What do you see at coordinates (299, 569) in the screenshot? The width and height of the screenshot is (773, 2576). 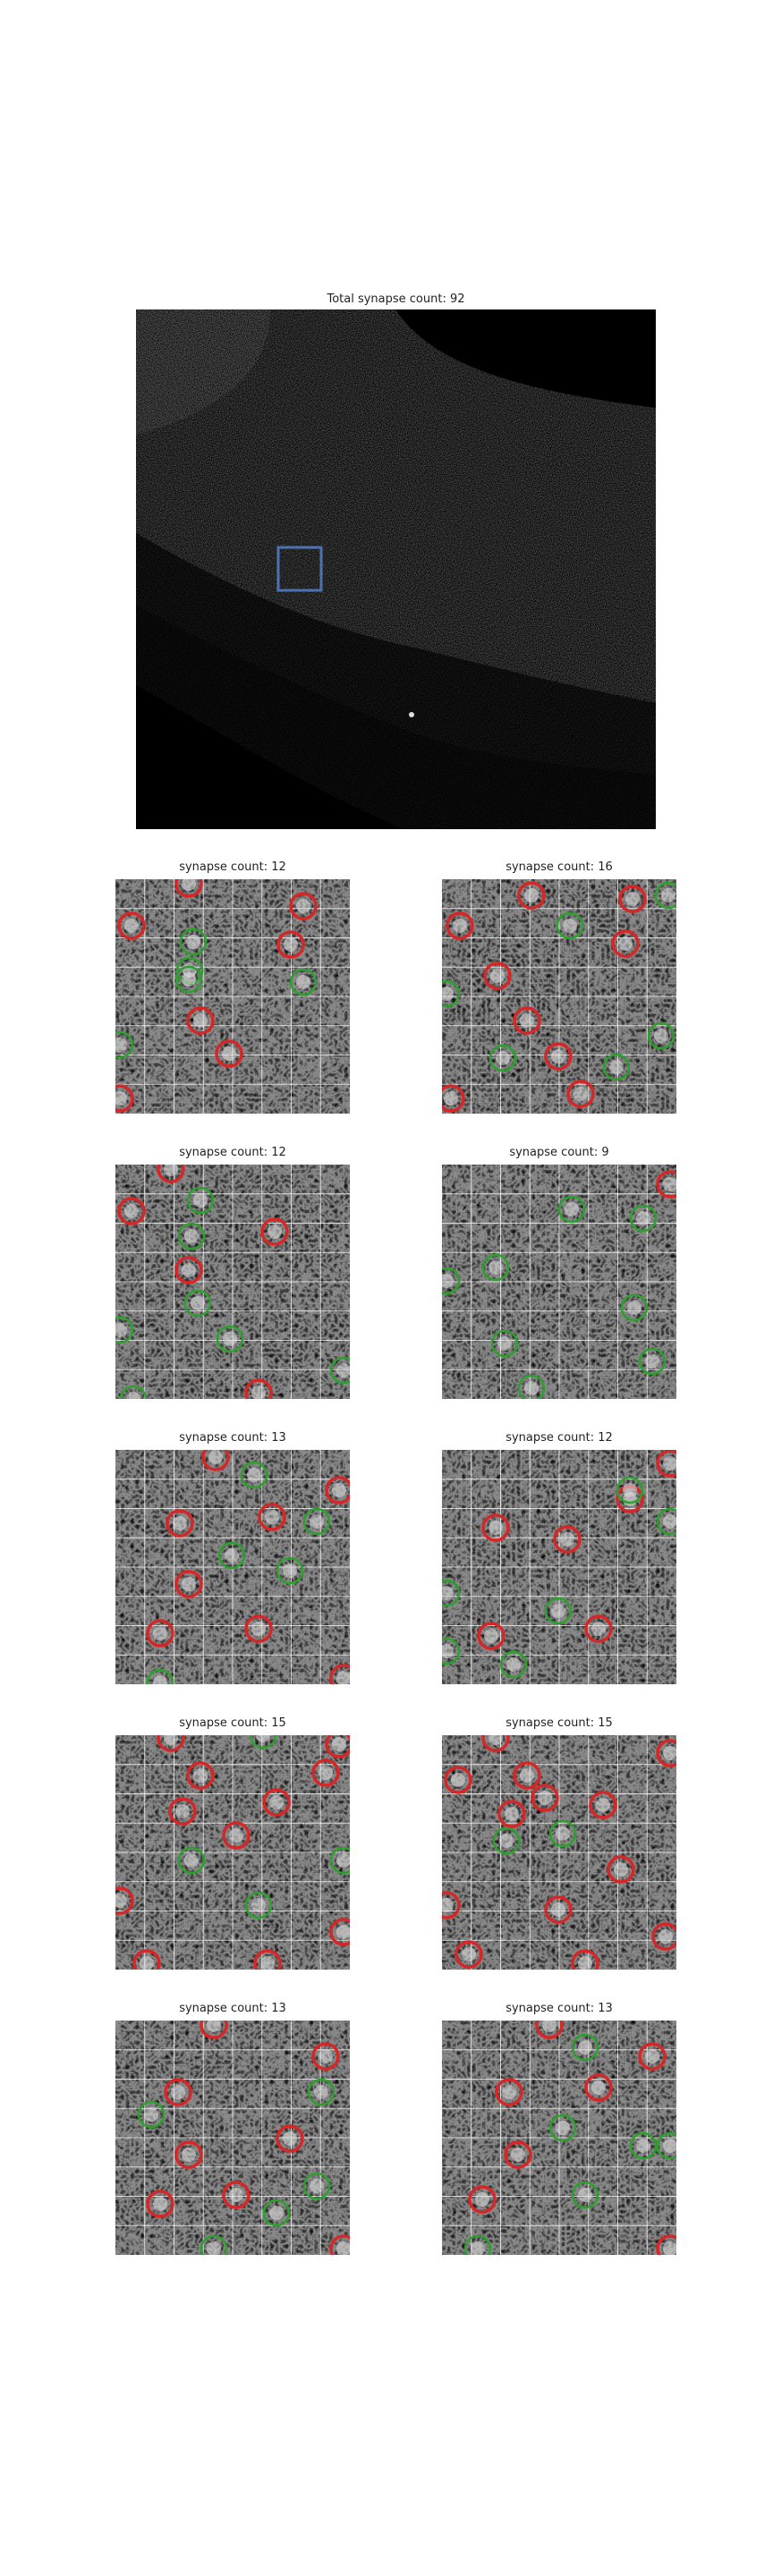 I see `roi-box` at bounding box center [299, 569].